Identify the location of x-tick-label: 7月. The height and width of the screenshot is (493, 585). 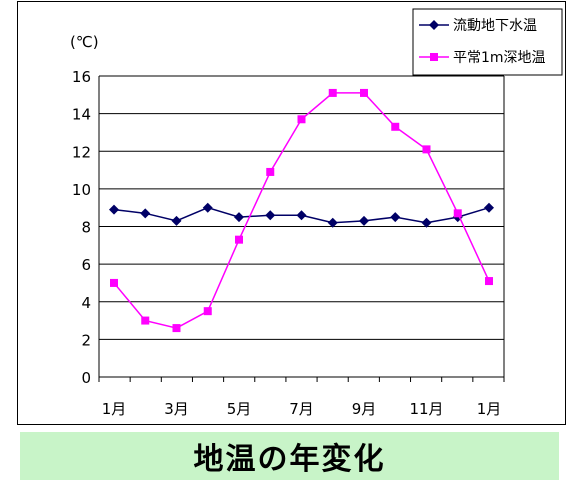
(301, 409).